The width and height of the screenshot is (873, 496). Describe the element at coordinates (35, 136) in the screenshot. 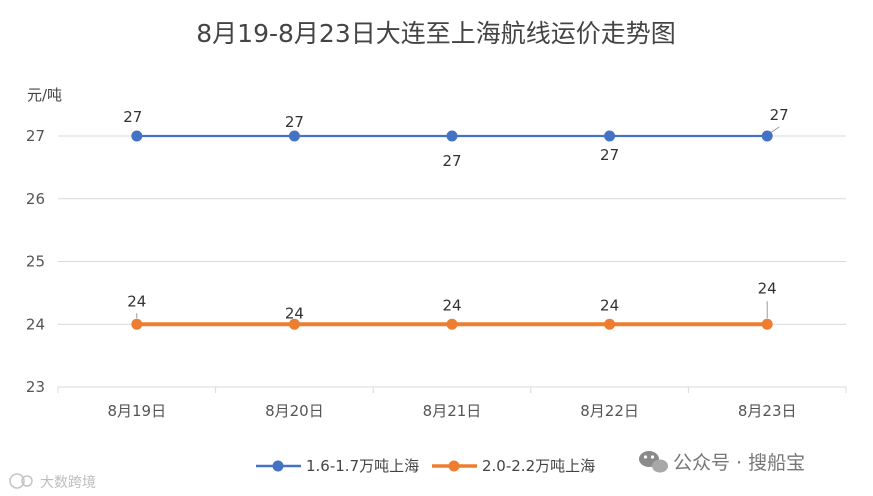

I see `y-tick-label: 27` at that location.